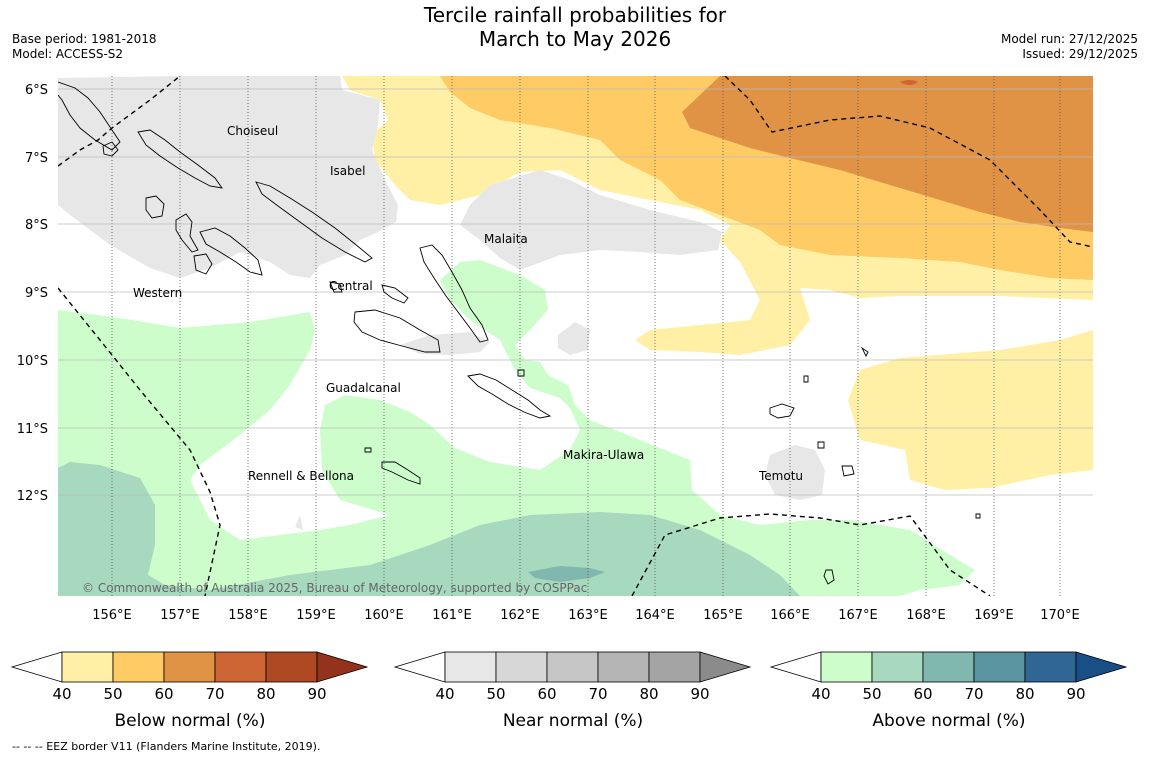 The height and width of the screenshot is (758, 1150). I want to click on vanikoro-island, so click(848, 471).